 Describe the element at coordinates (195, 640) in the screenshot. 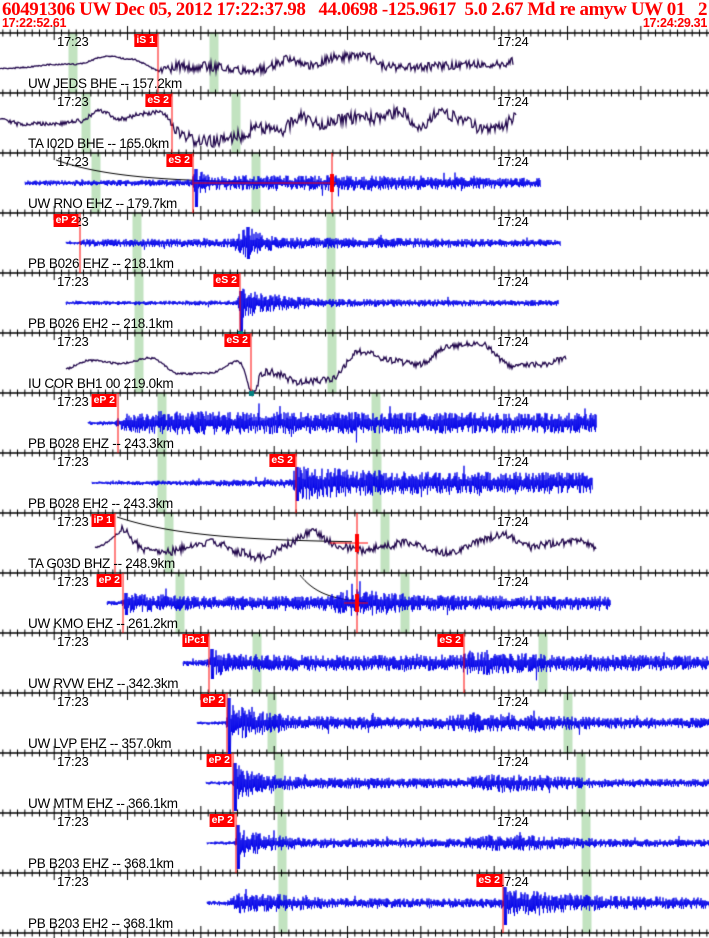

I see `pick-flag: iPc1` at that location.